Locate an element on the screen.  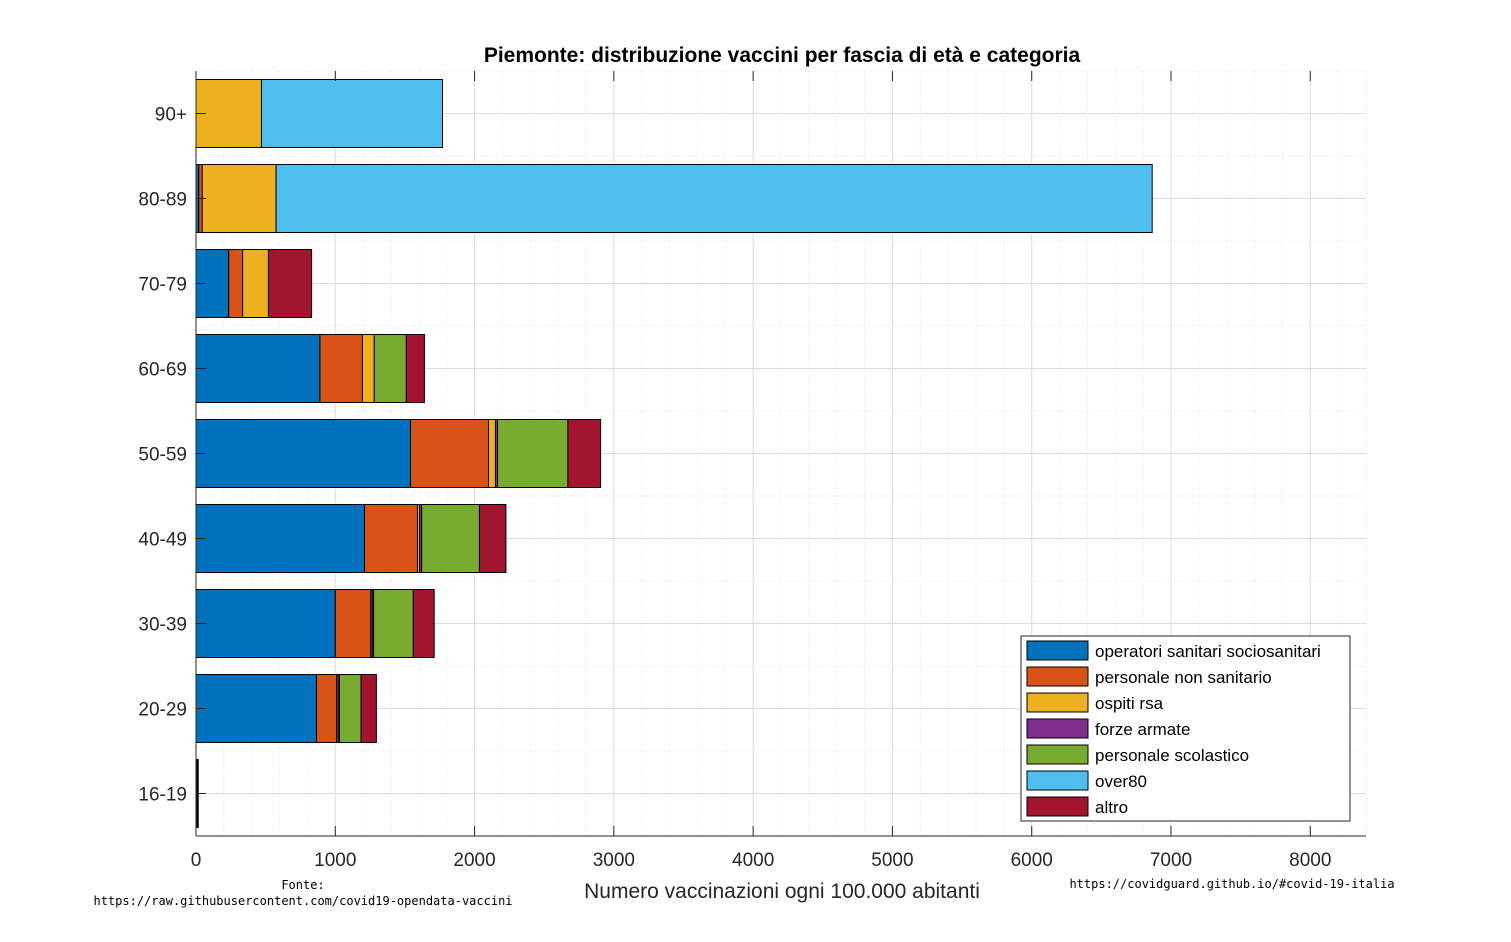
x-tick-label: 6000 is located at coordinates (1032, 860).